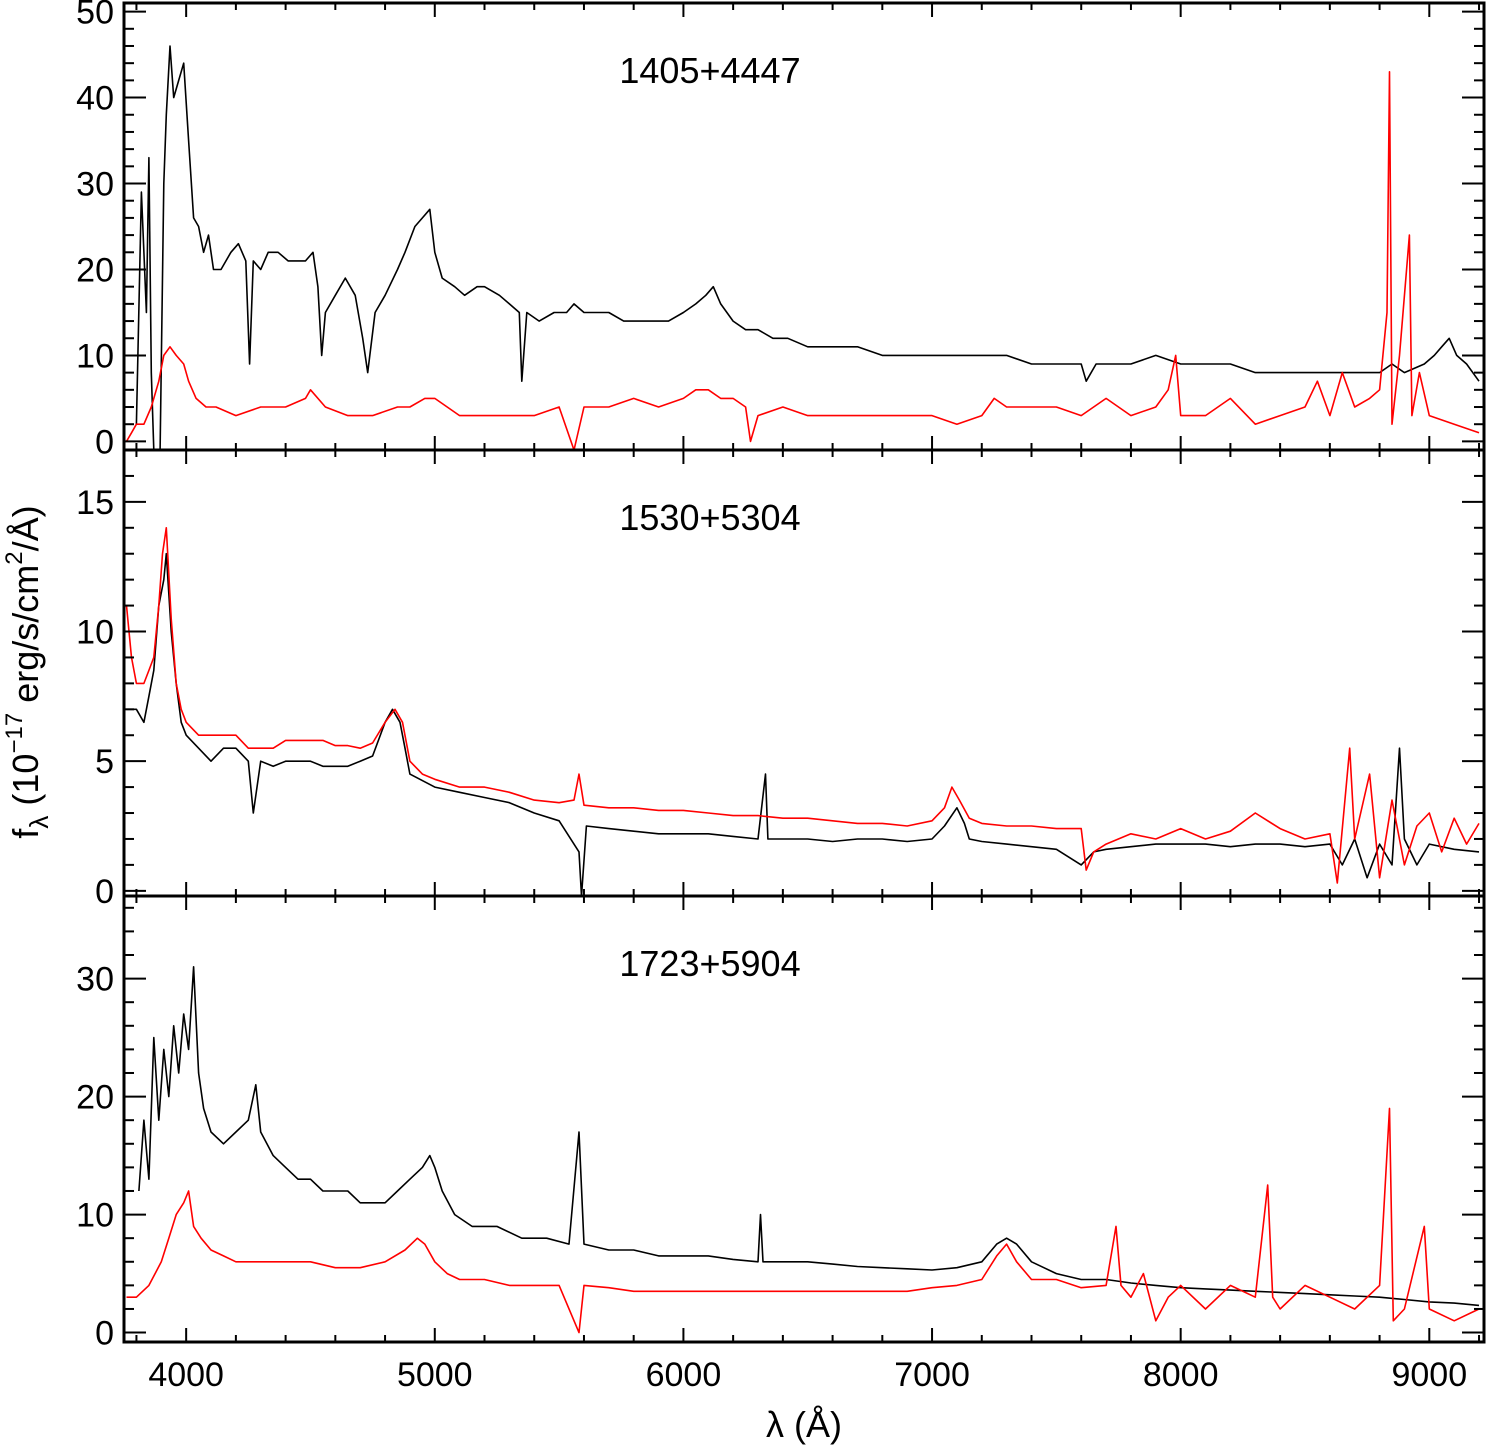 This screenshot has height=1447, width=1486. I want to click on x-tick-label: 5000, so click(435, 1375).